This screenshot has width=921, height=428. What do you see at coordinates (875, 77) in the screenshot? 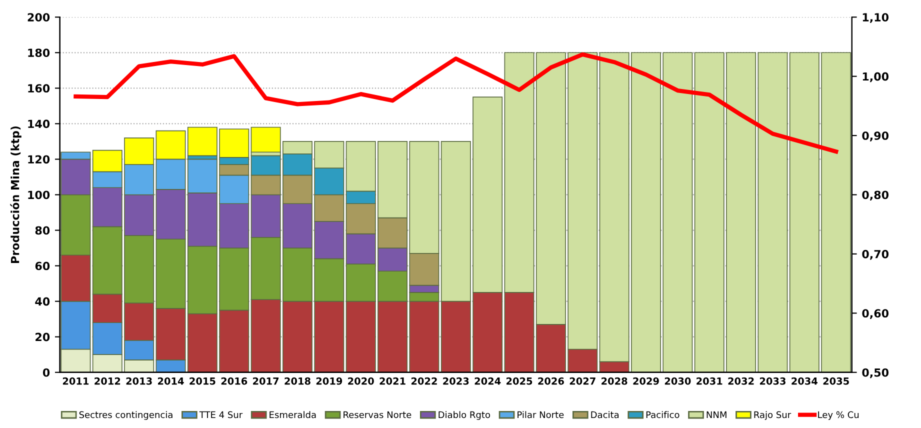
I see `y2-tick-label: 1,00` at bounding box center [875, 77].